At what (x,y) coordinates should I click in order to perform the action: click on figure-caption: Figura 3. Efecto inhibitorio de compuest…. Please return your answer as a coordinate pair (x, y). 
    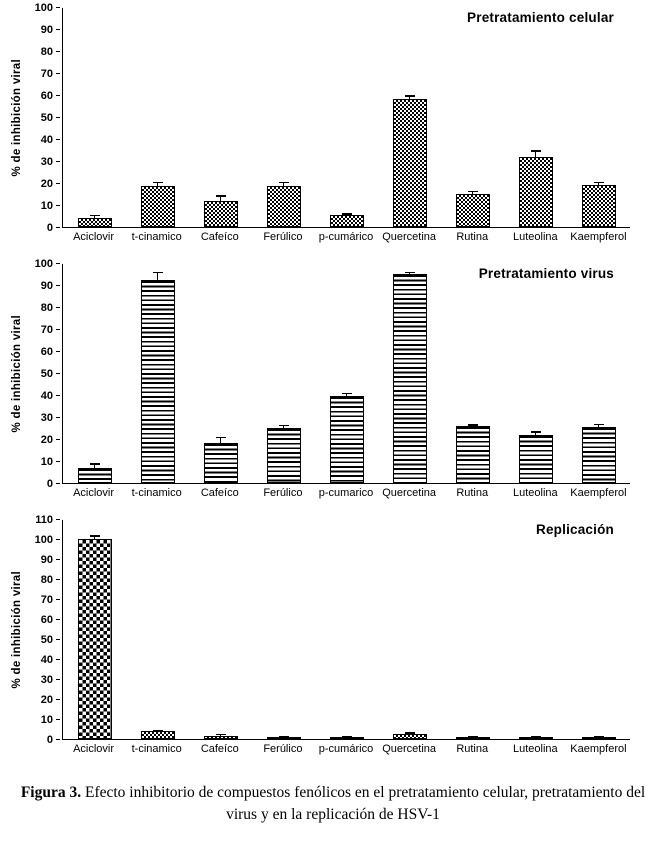
    Looking at the image, I should click on (333, 804).